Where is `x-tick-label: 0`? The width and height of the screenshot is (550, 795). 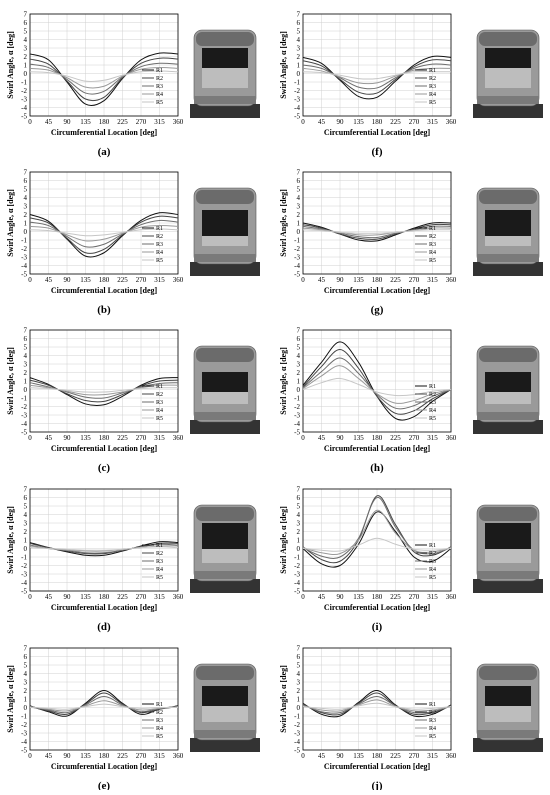 x-tick-label: 0 is located at coordinates (30, 756).